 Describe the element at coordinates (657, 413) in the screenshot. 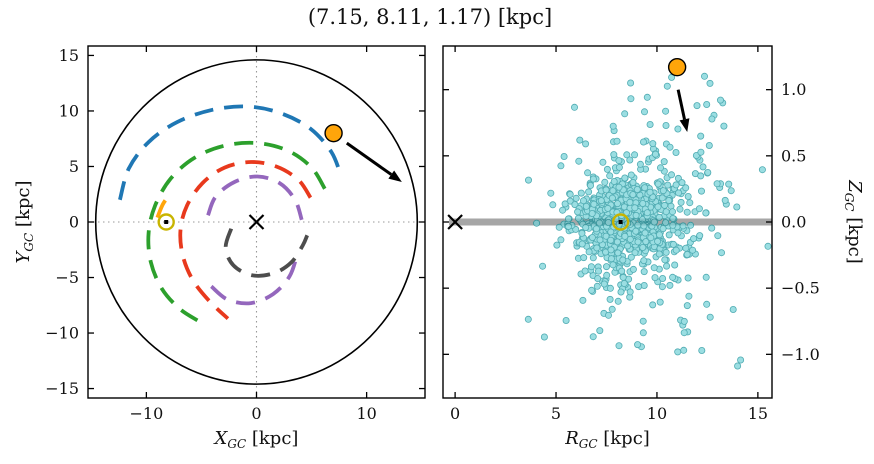

I see `rz-xtick-label: 10` at that location.